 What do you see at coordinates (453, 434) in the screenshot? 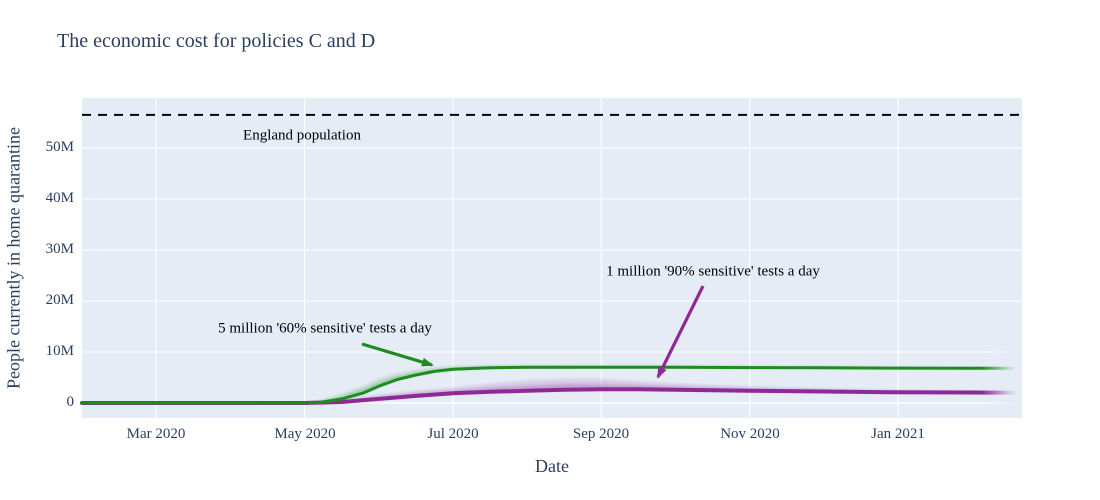
I see `x-tick-label: Jul 2020` at bounding box center [453, 434].